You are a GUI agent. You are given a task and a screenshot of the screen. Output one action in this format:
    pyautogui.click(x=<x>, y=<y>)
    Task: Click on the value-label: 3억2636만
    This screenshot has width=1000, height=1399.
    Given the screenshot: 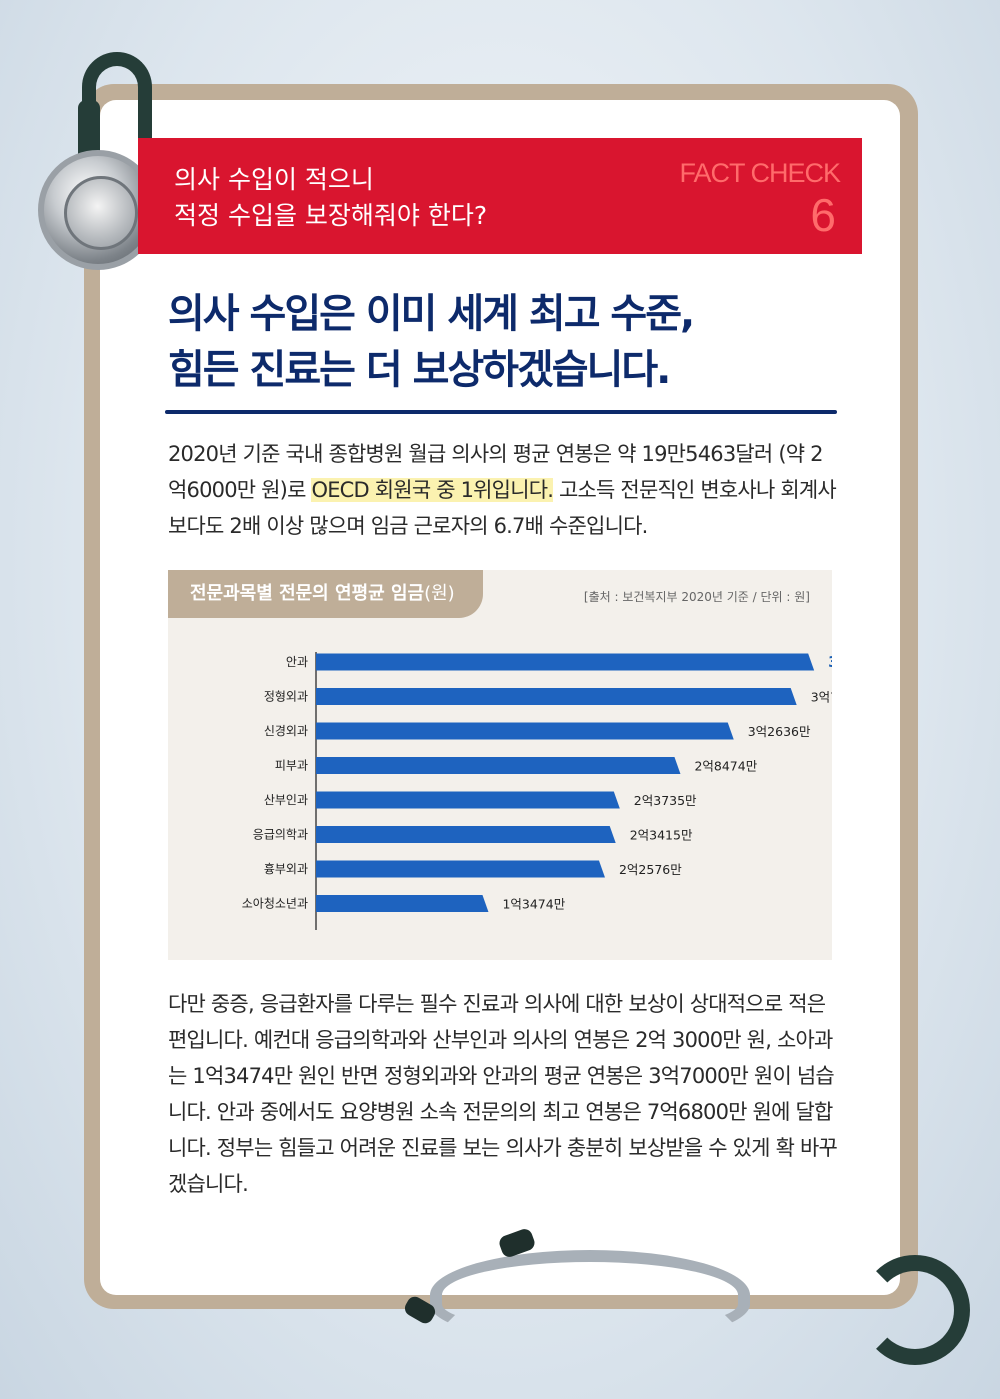 What is the action you would take?
    pyautogui.click(x=779, y=731)
    